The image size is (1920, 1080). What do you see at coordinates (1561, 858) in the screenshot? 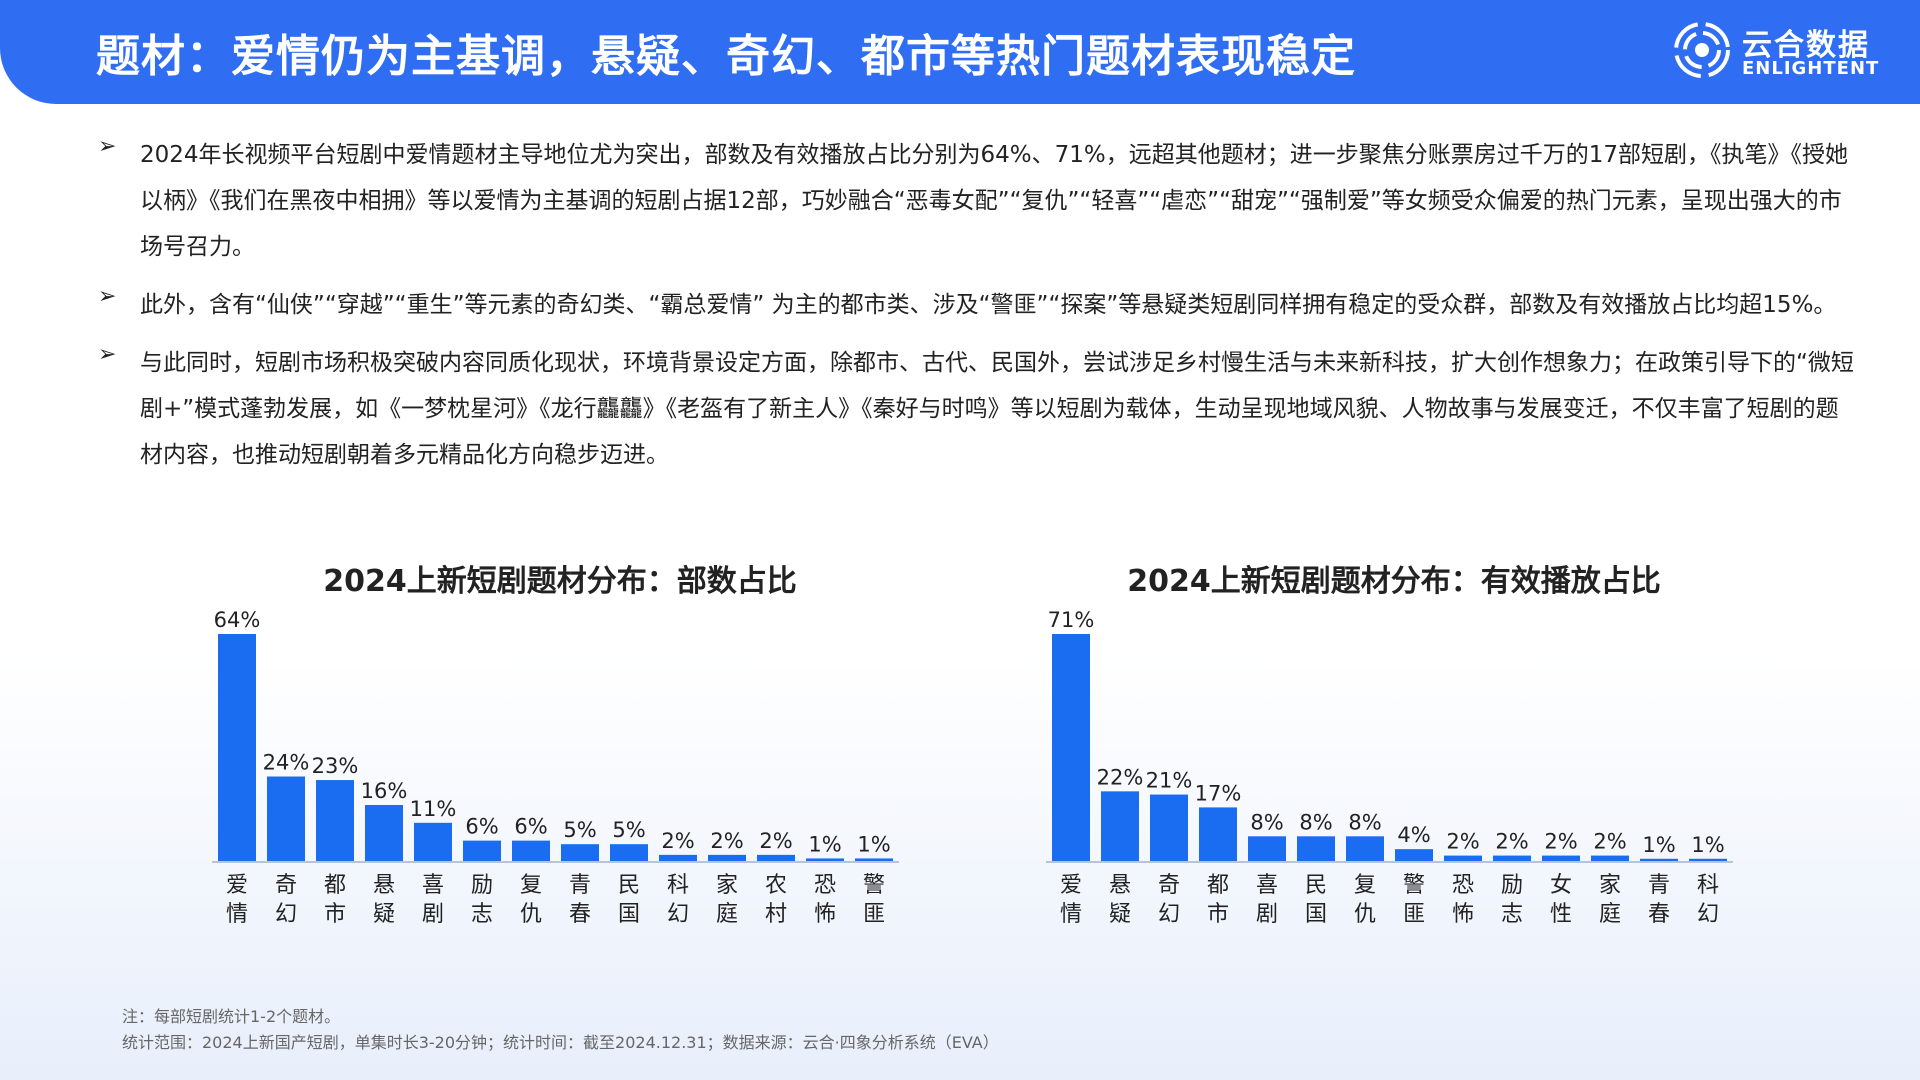
I see `bar-女性` at bounding box center [1561, 858].